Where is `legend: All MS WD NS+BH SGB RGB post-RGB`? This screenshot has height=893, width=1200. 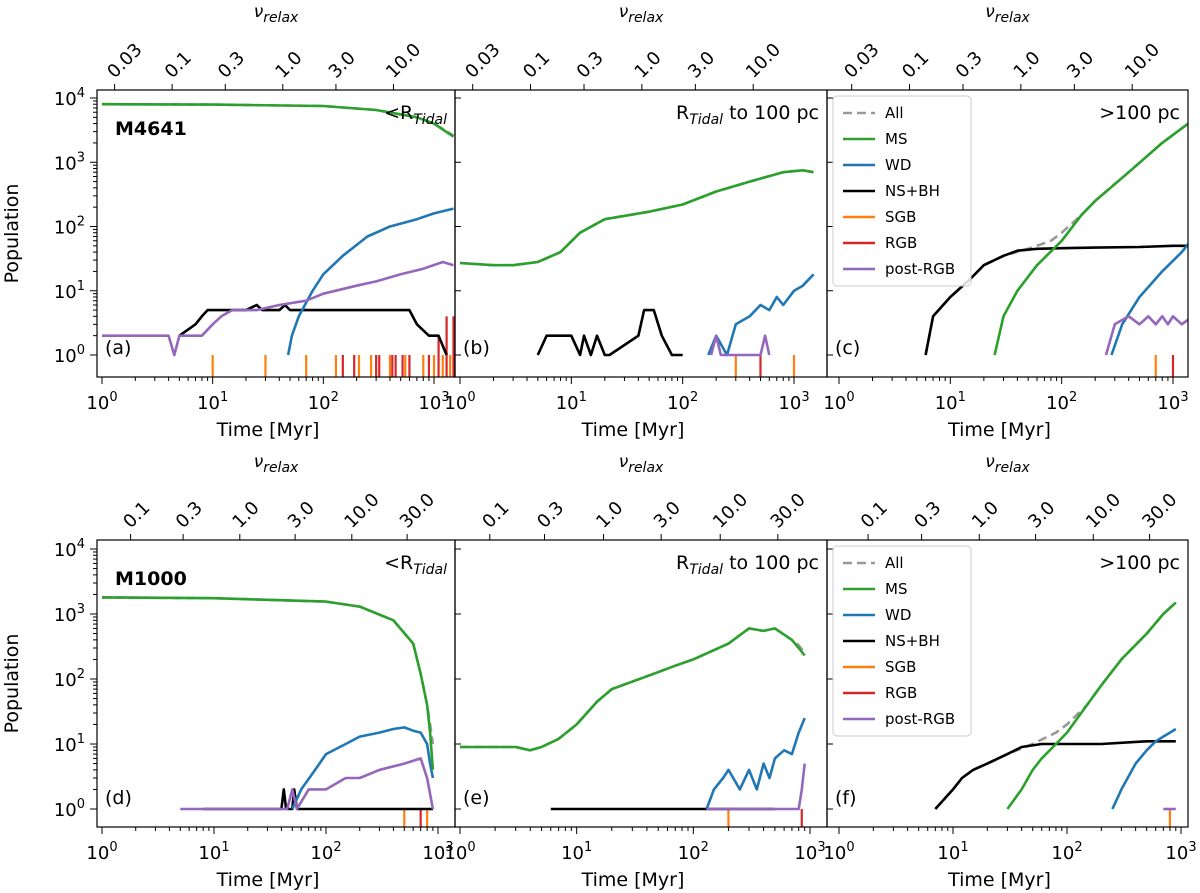 legend: All MS WD NS+BH SGB RGB post-RGB is located at coordinates (902, 191).